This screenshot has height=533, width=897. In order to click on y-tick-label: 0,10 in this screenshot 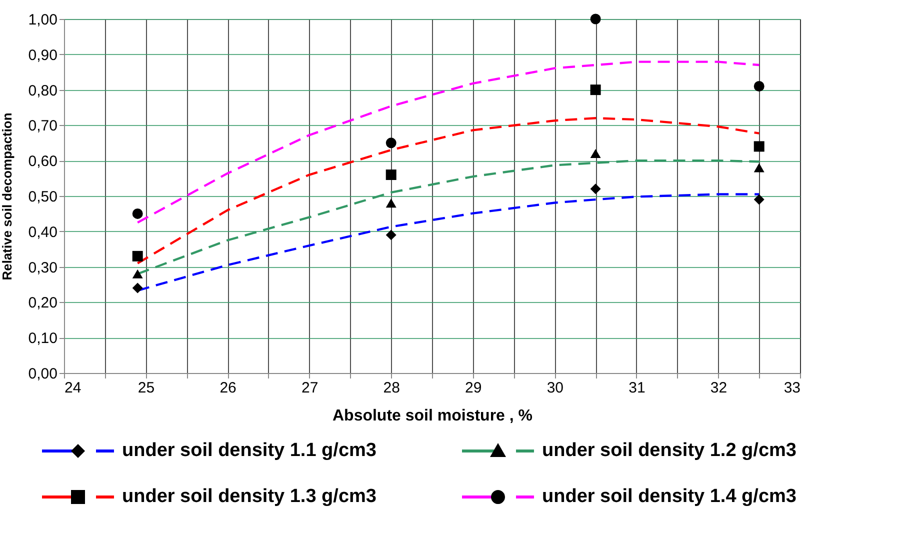, I will do `click(43, 339)`.